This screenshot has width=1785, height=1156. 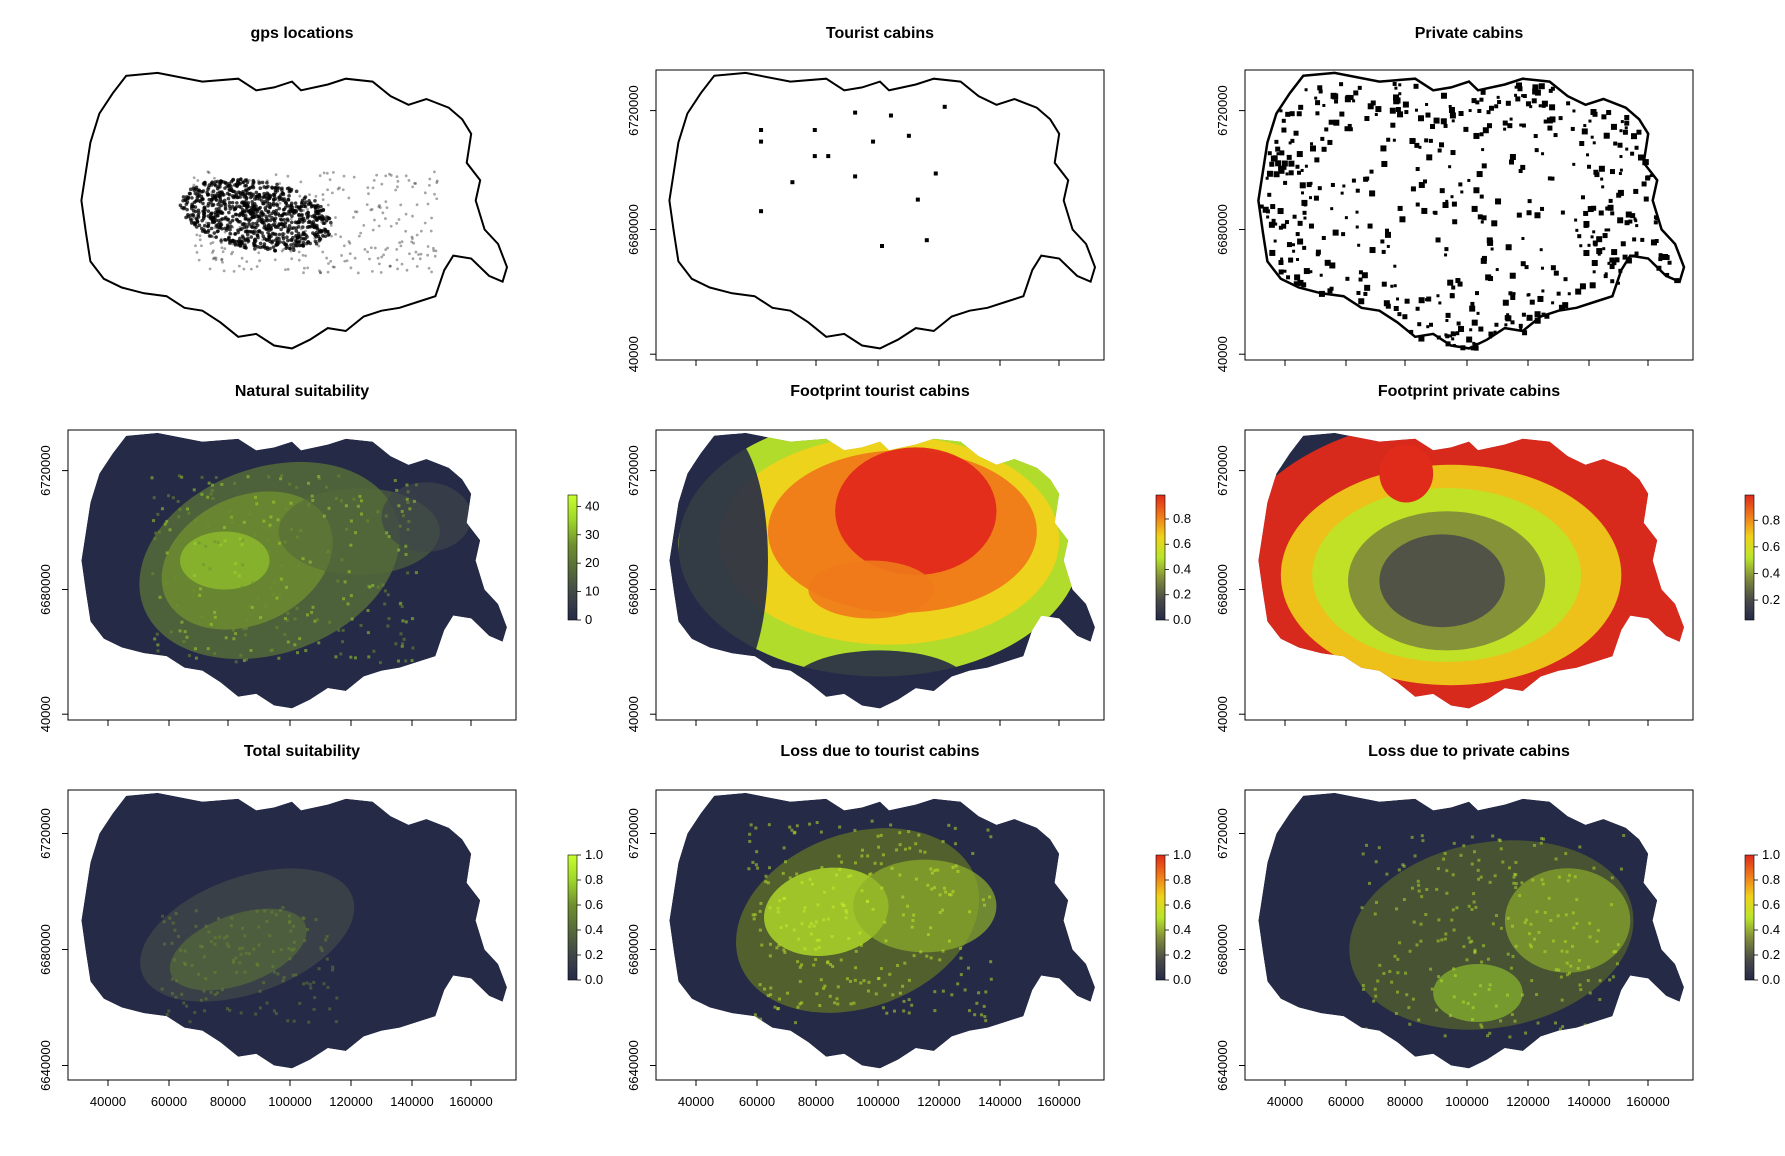 What do you see at coordinates (411, 1101) in the screenshot?
I see `x-tick-label: 140000` at bounding box center [411, 1101].